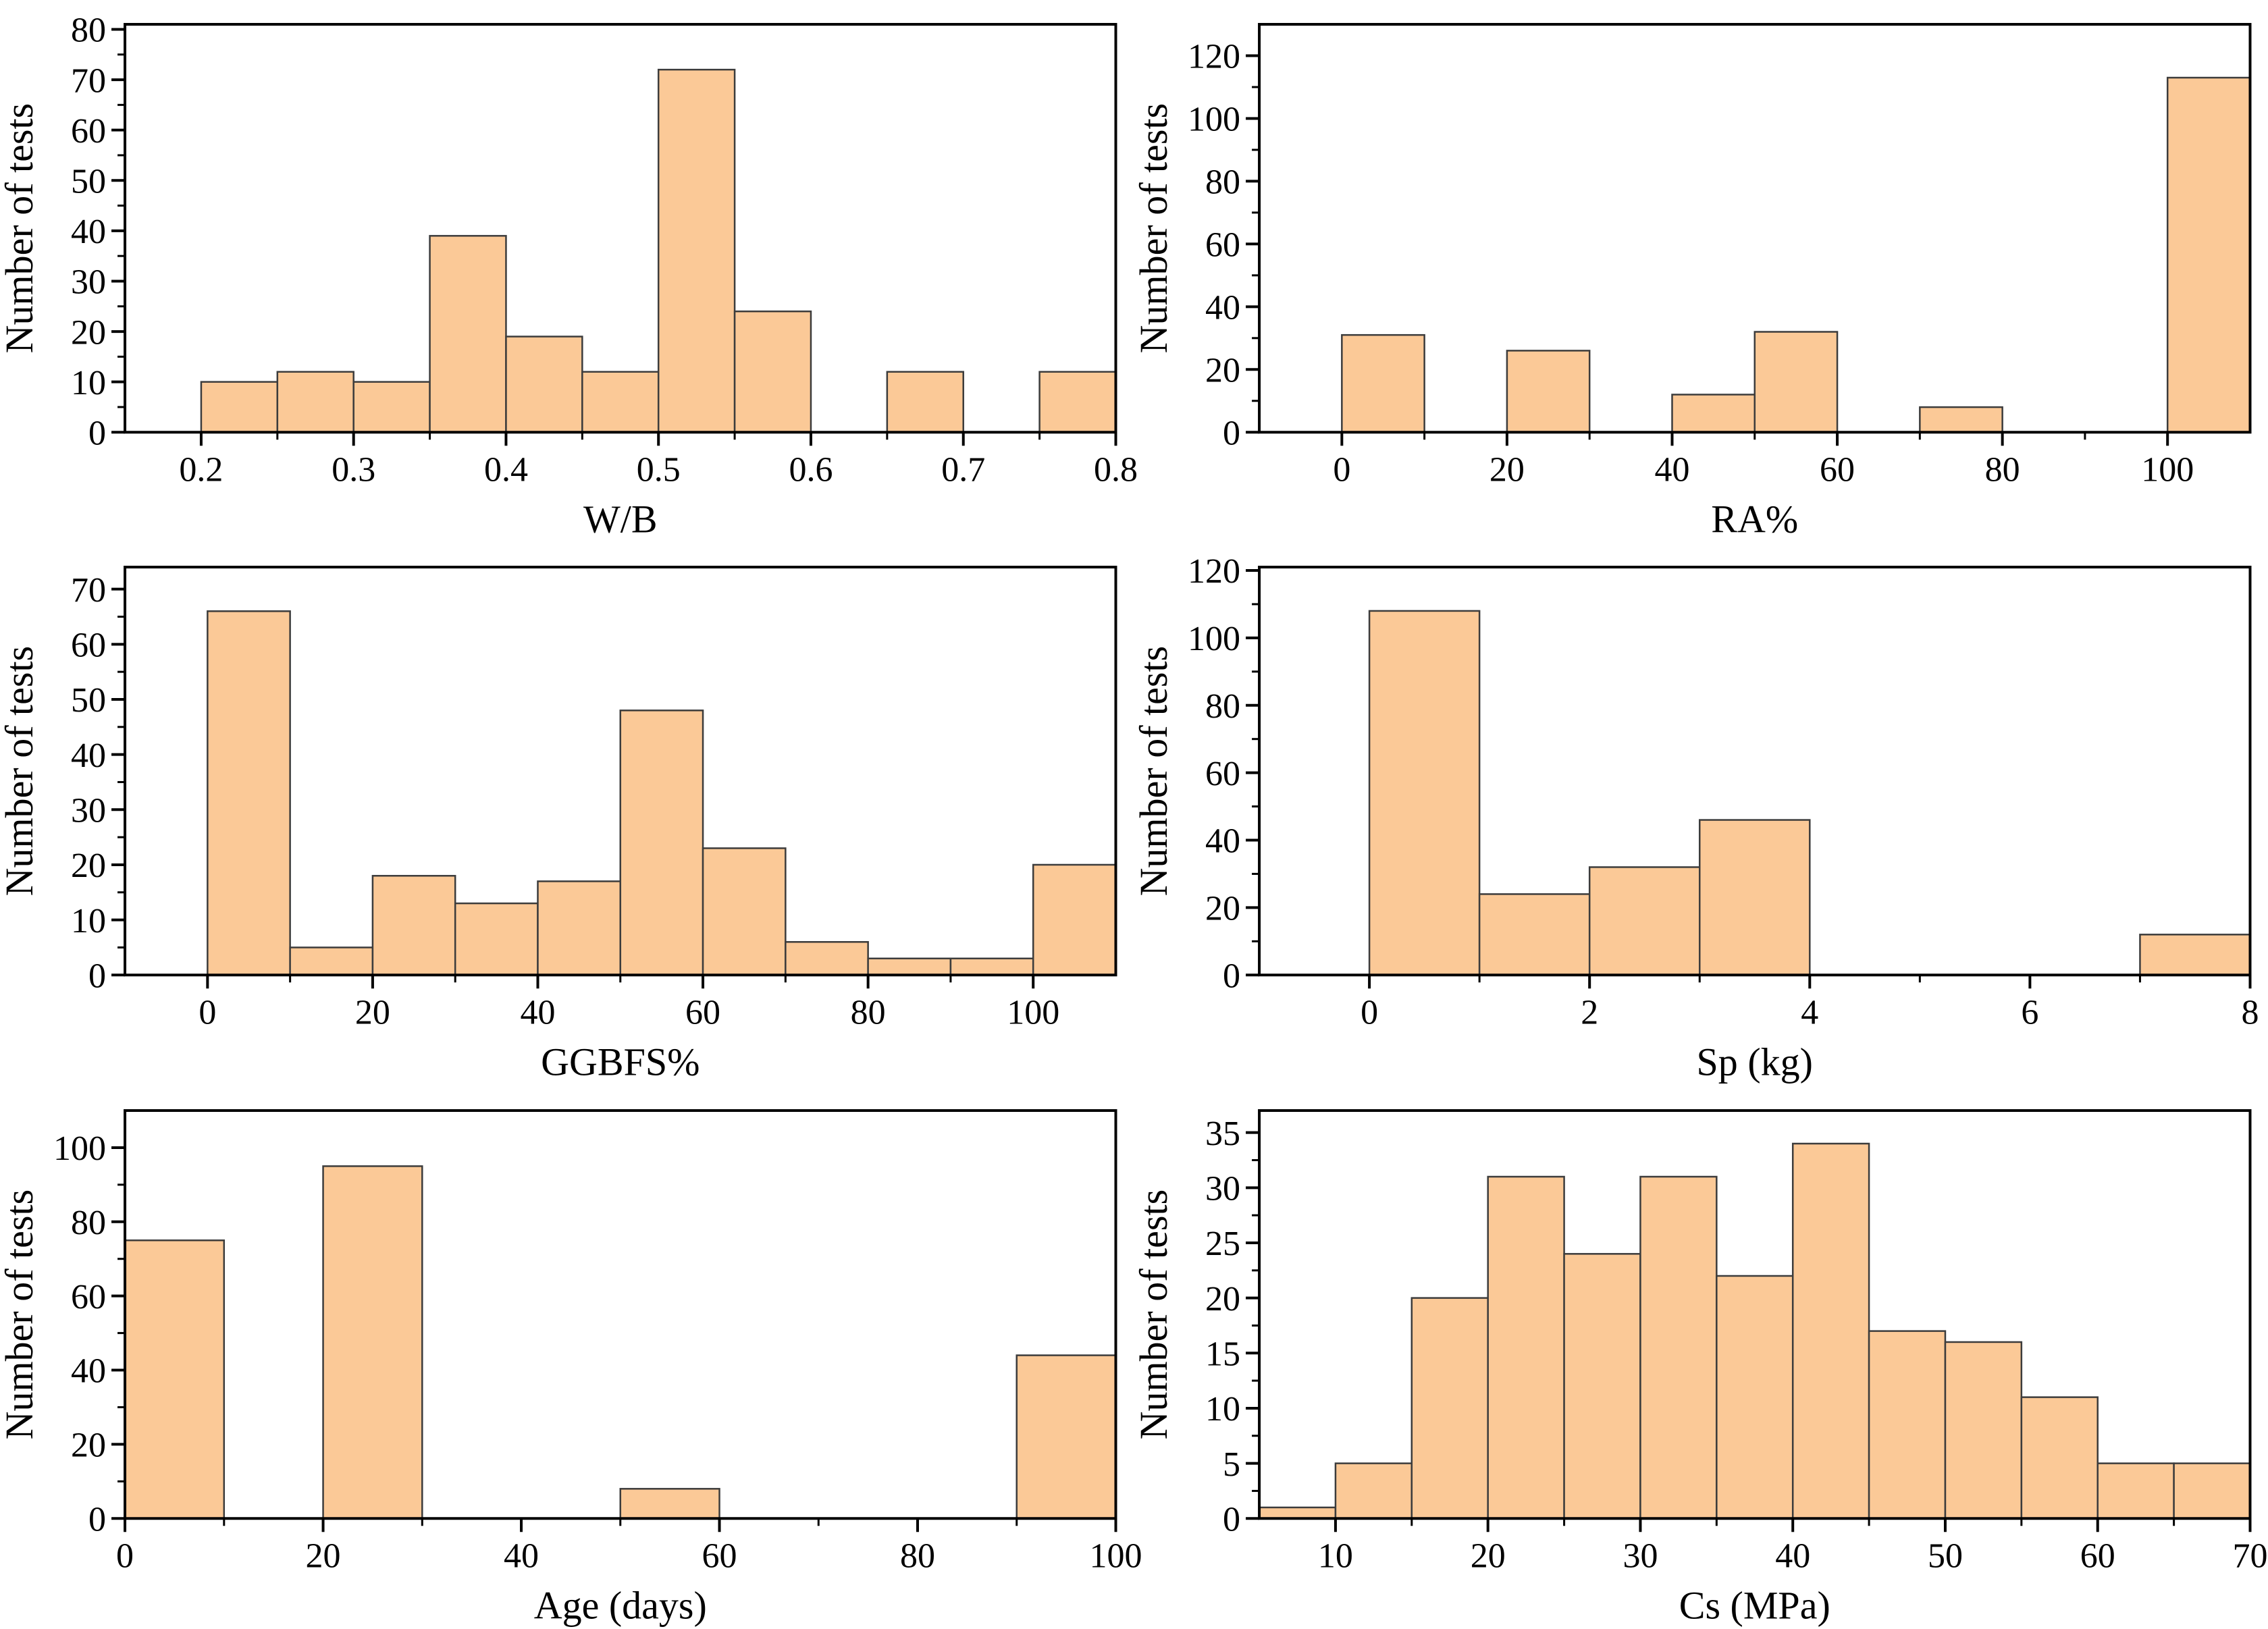 Image resolution: width=2268 pixels, height=1629 pixels. I want to click on x-axis-title: Sp (kg), so click(1754, 1062).